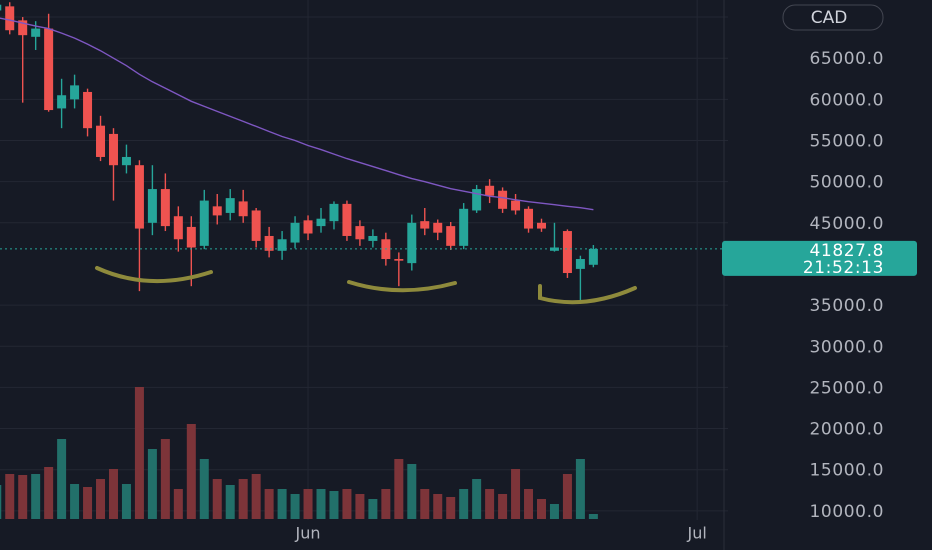  I want to click on y-tick-label: 50000.0, so click(847, 183).